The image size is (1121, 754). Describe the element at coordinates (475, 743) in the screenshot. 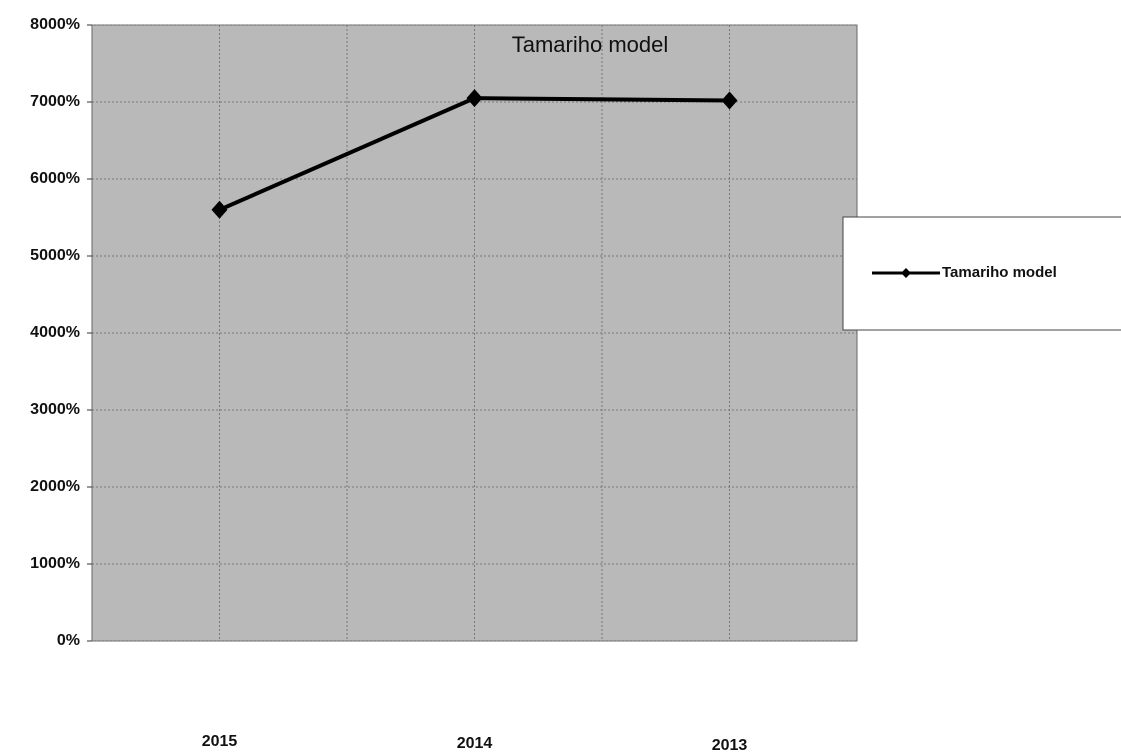

I see `x-tick-label: 2014` at that location.